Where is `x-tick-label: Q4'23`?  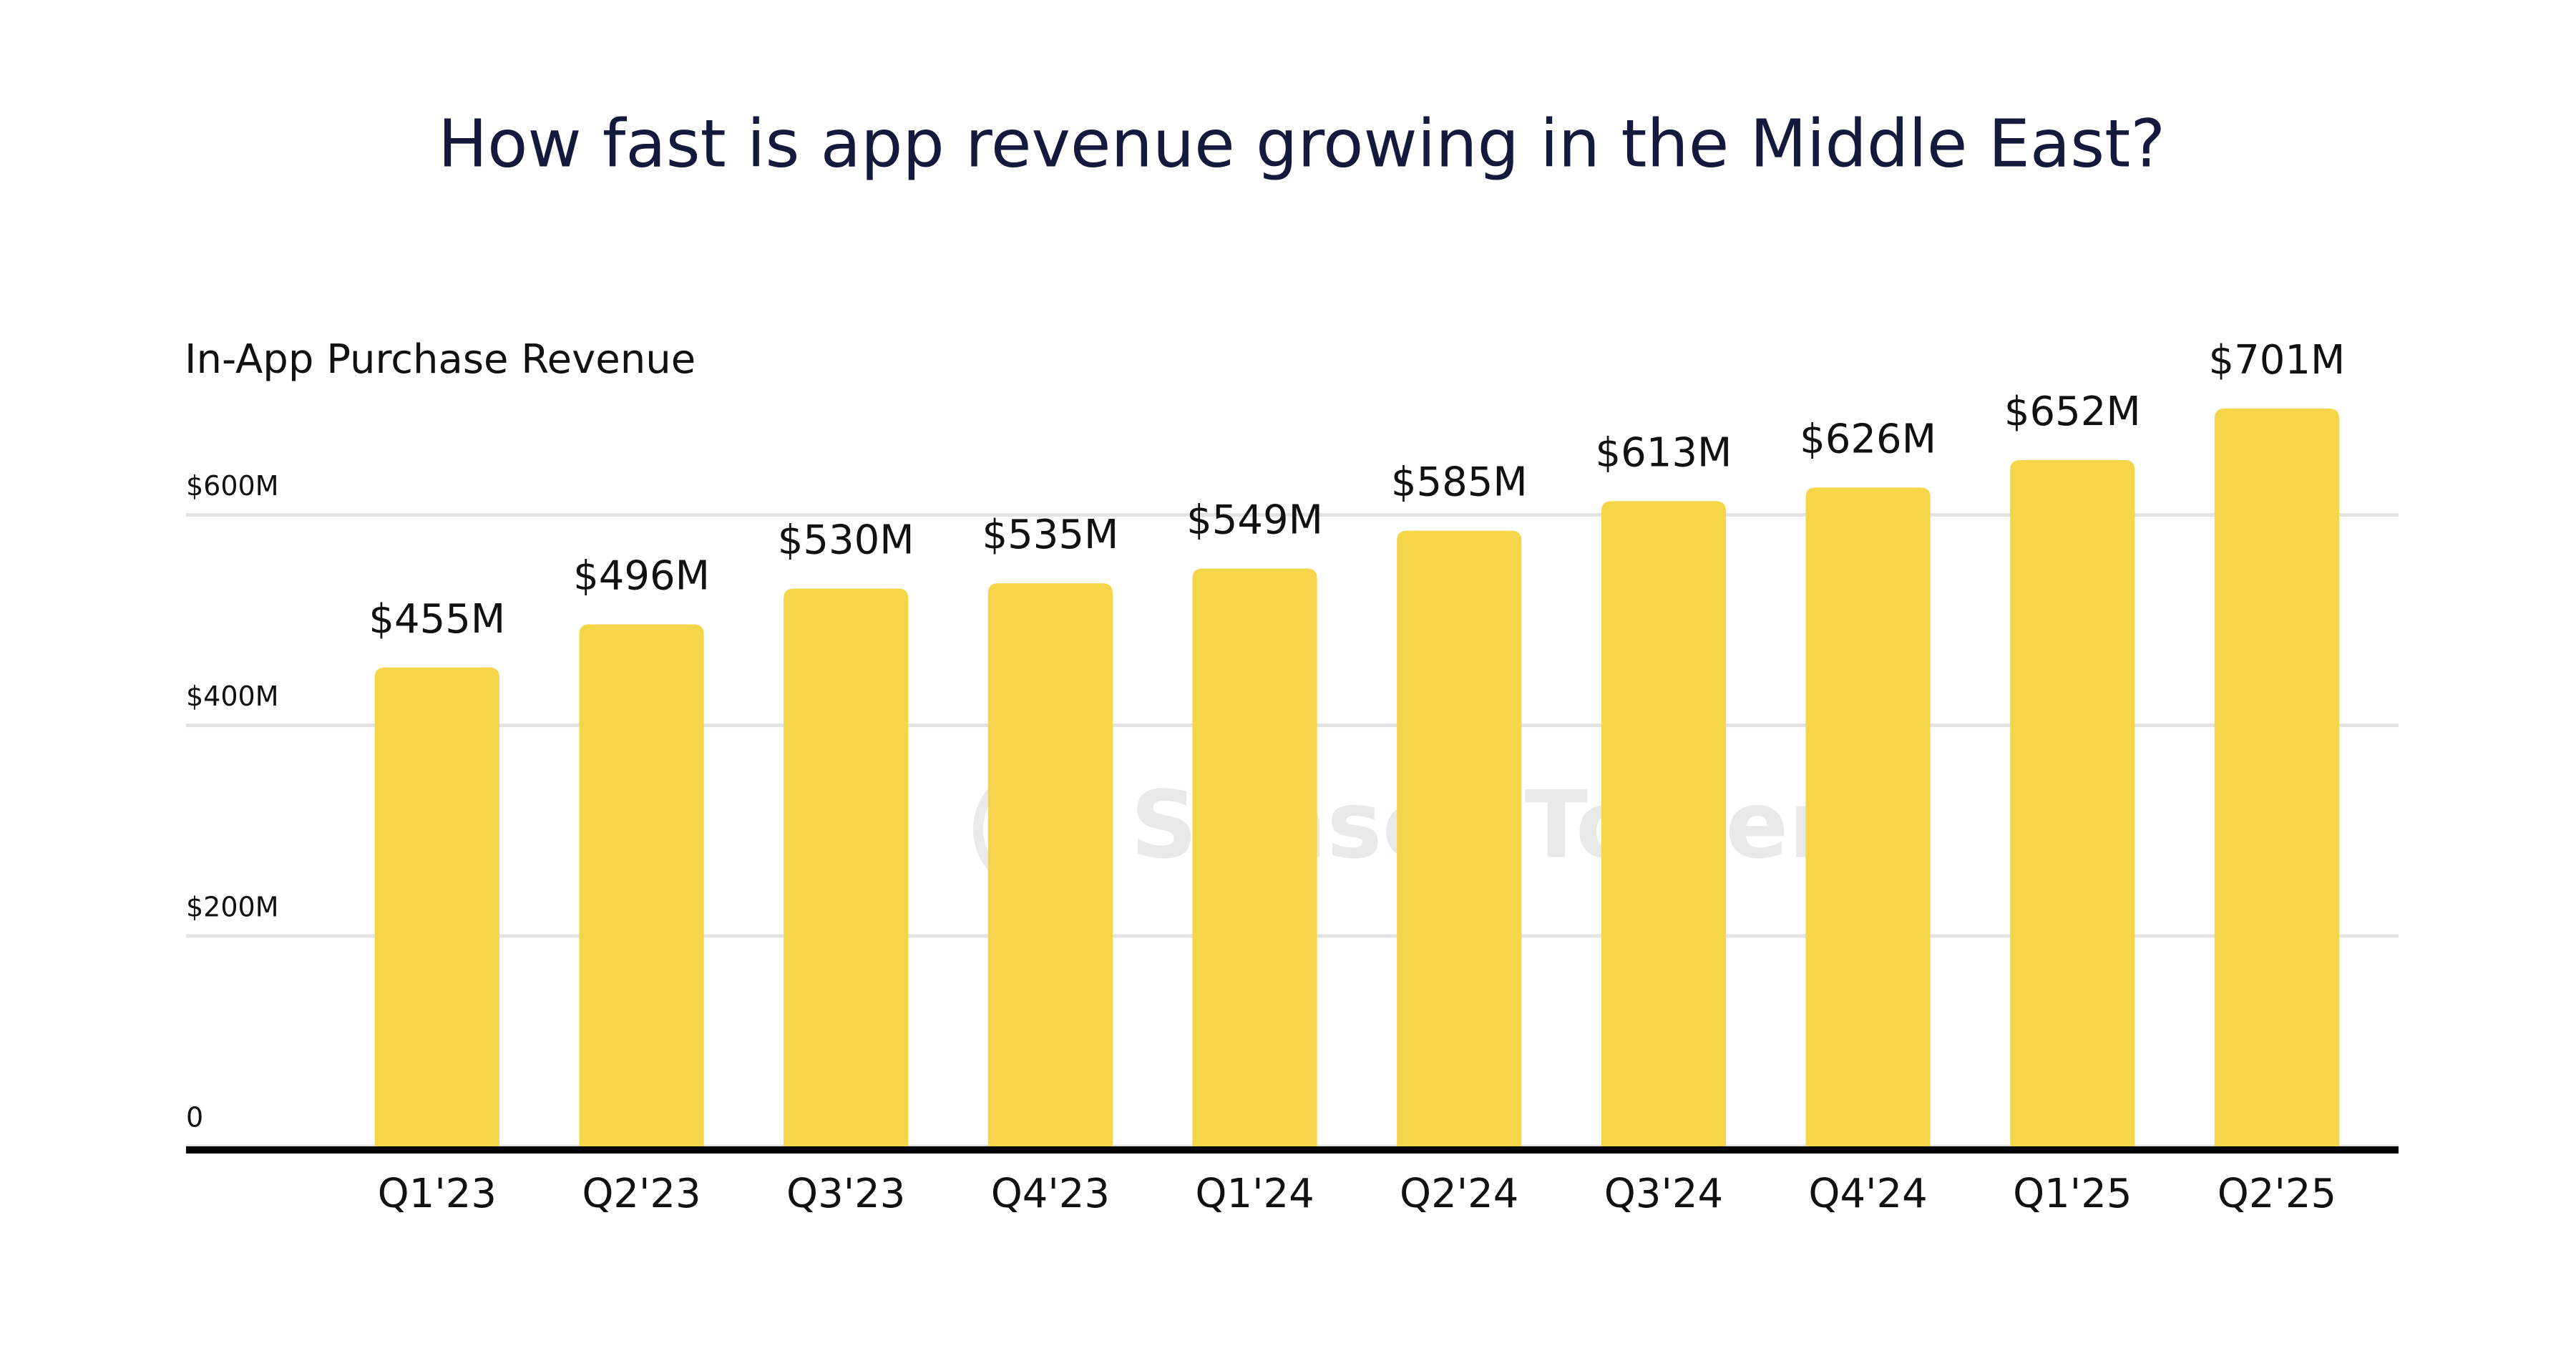
x-tick-label: Q4'23 is located at coordinates (1050, 1194).